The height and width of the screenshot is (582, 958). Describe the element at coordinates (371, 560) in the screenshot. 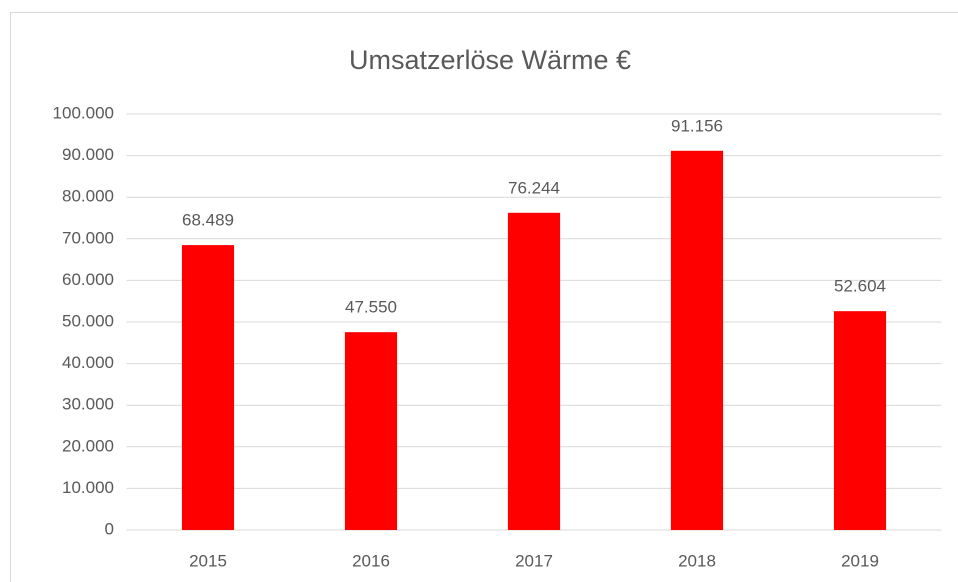

I see `x-tick-label: 2016` at that location.